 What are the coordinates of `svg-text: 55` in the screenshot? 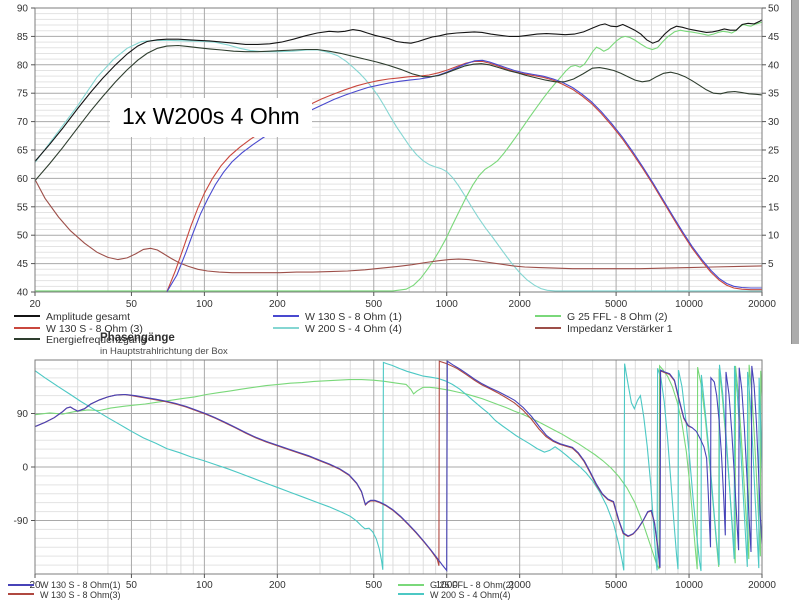 It's located at (23, 207).